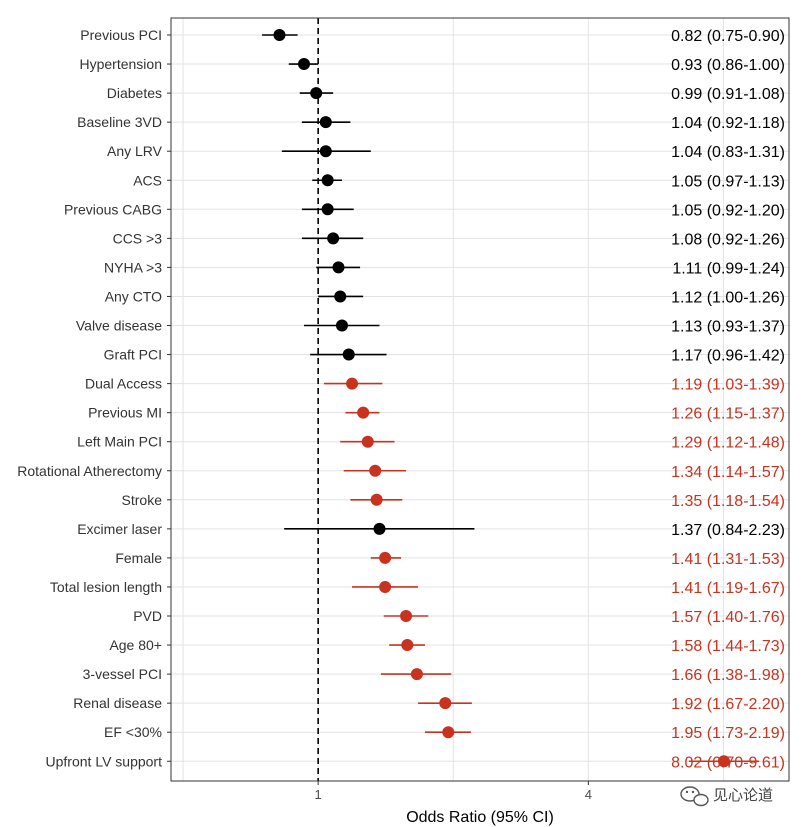  I want to click on odds-ratio-label: 1.58 (1.44-1.73), so click(728, 646).